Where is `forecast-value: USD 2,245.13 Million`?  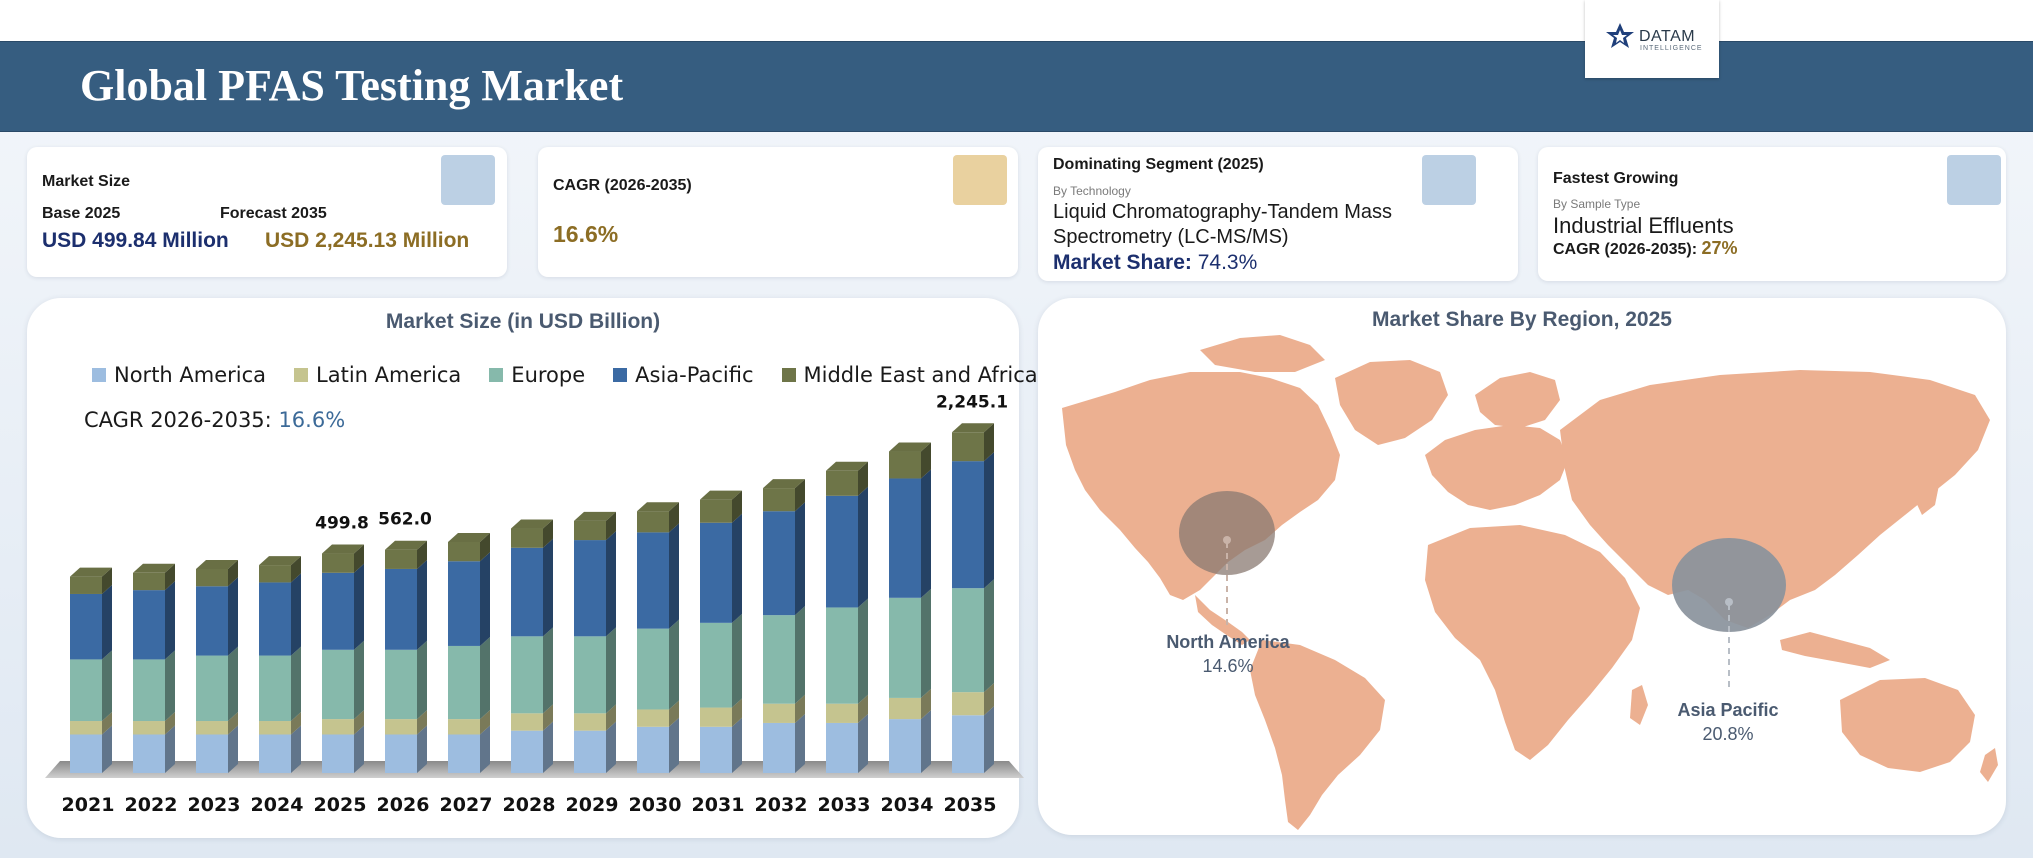
forecast-value: USD 2,245.13 Million is located at coordinates (367, 240).